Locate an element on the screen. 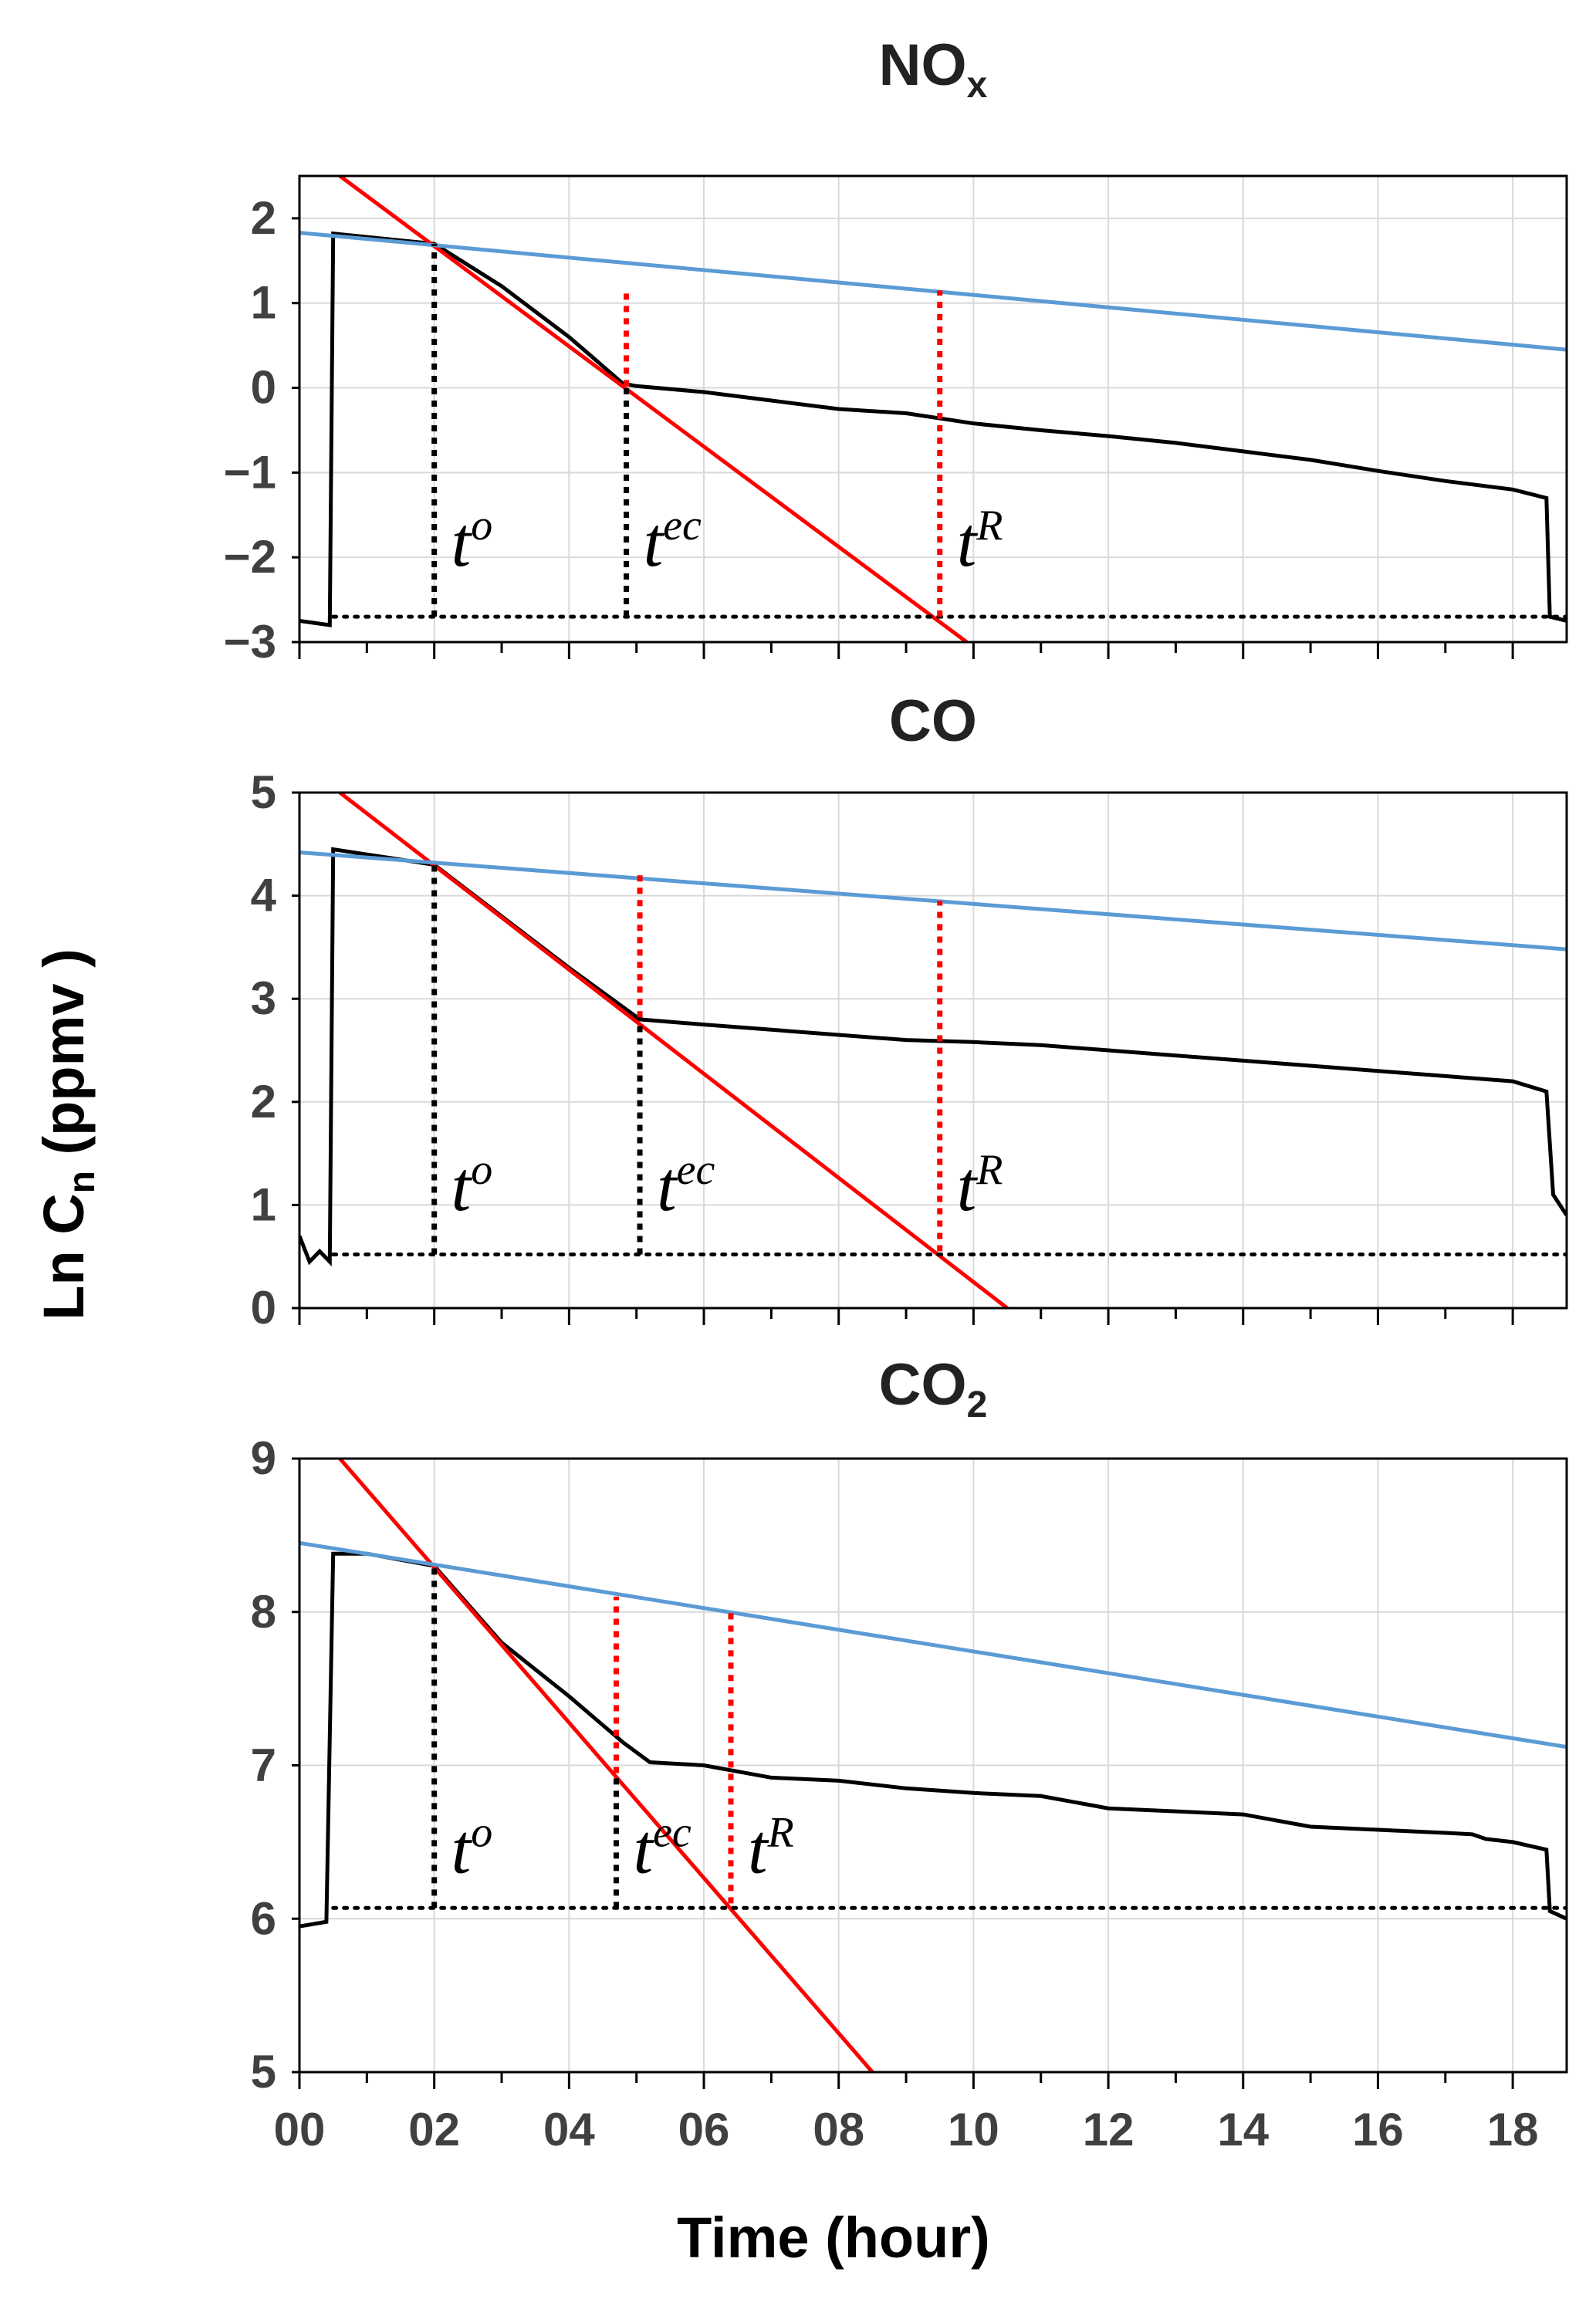  y-tick-label: 6 is located at coordinates (264, 1918).